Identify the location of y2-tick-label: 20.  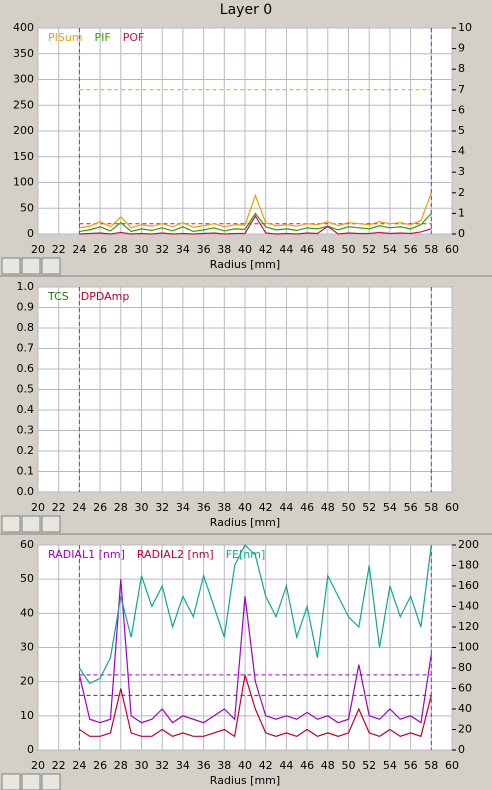
(465, 729).